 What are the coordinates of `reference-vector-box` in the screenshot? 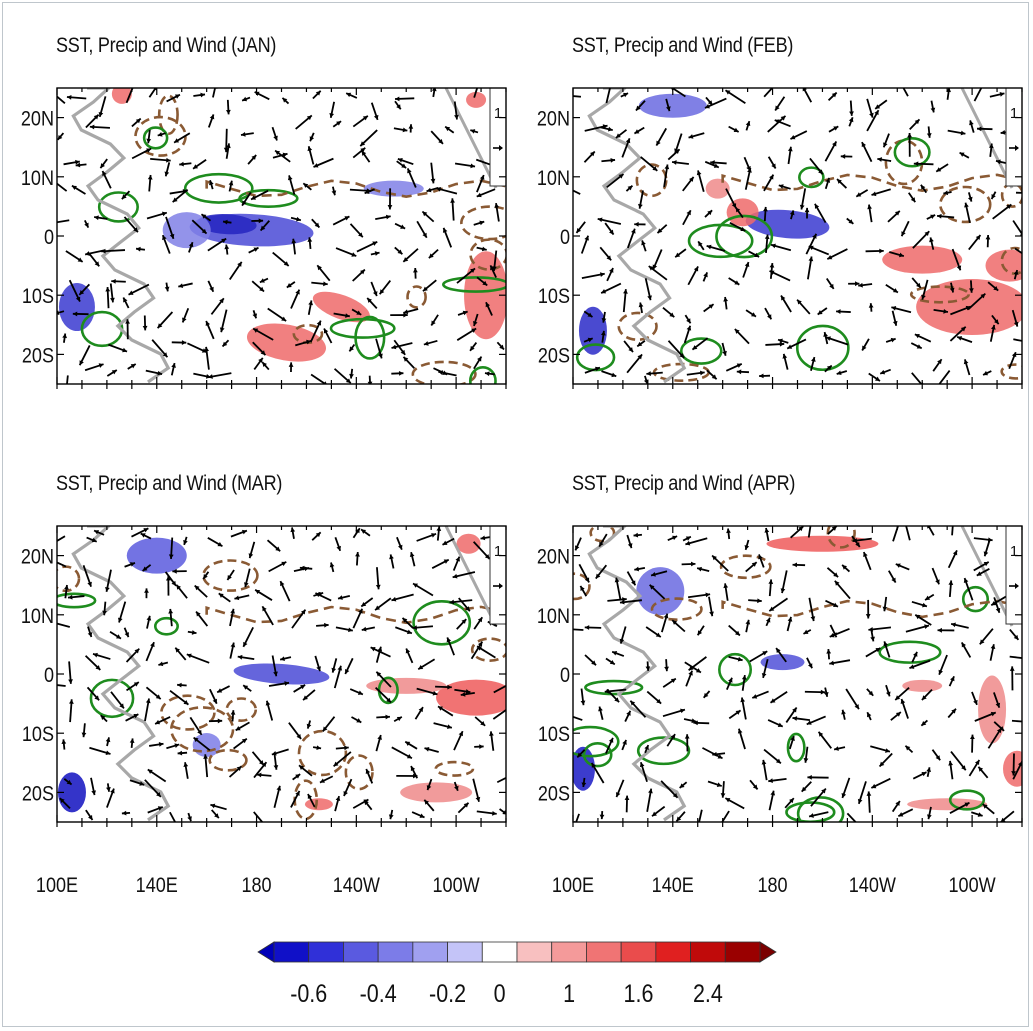 It's located at (498, 575).